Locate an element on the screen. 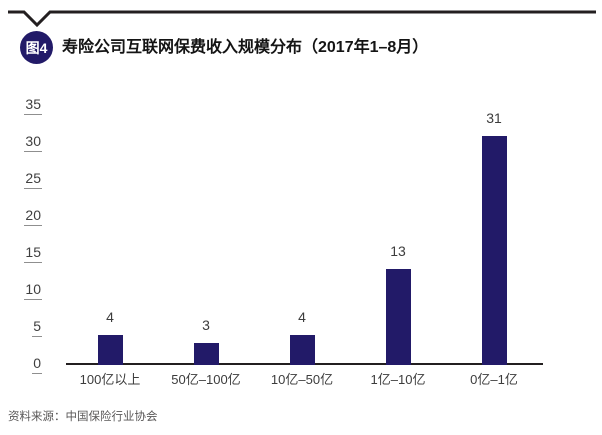  y-tick-text: 0 is located at coordinates (37, 365).